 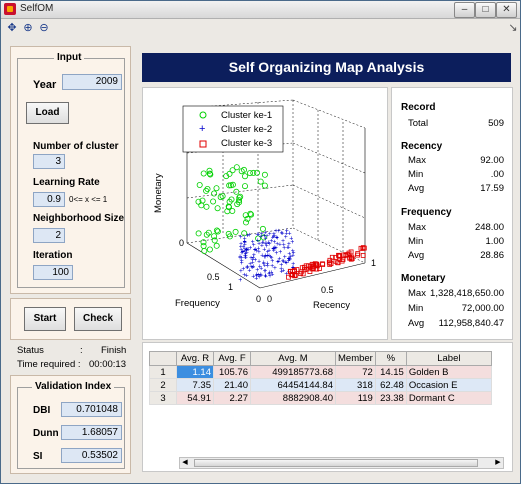 What do you see at coordinates (246, 129) in the screenshot?
I see `legend-cluster-2-label: Cluster ke-2` at bounding box center [246, 129].